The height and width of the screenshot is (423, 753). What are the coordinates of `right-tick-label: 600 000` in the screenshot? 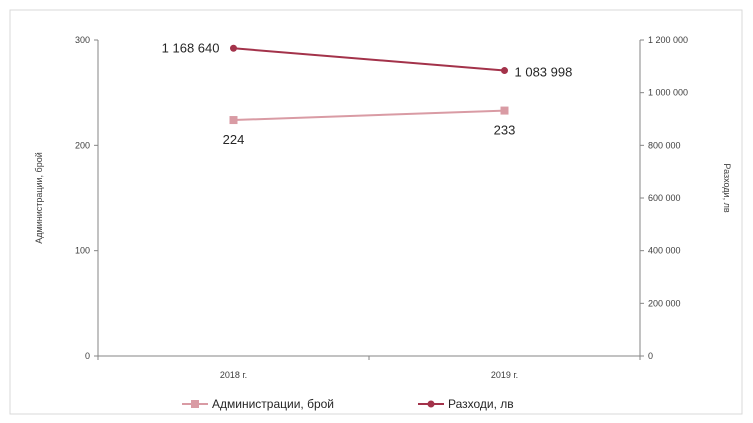 It's located at (664, 198).